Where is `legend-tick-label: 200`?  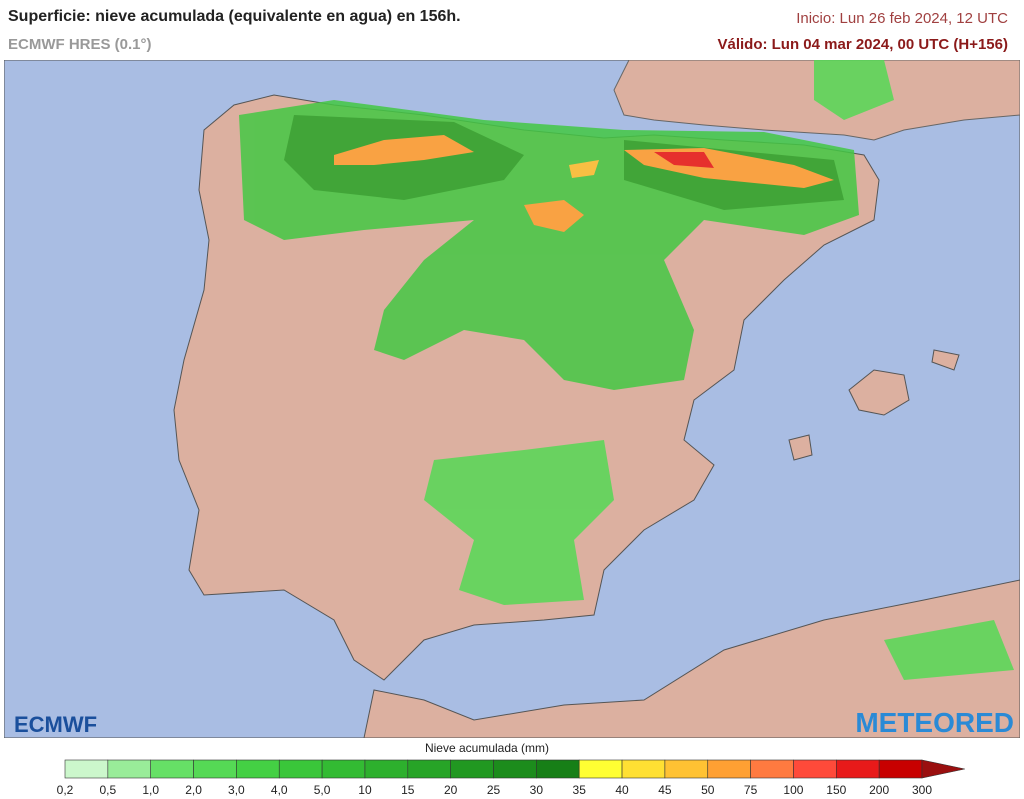 legend-tick-label: 200 is located at coordinates (879, 790).